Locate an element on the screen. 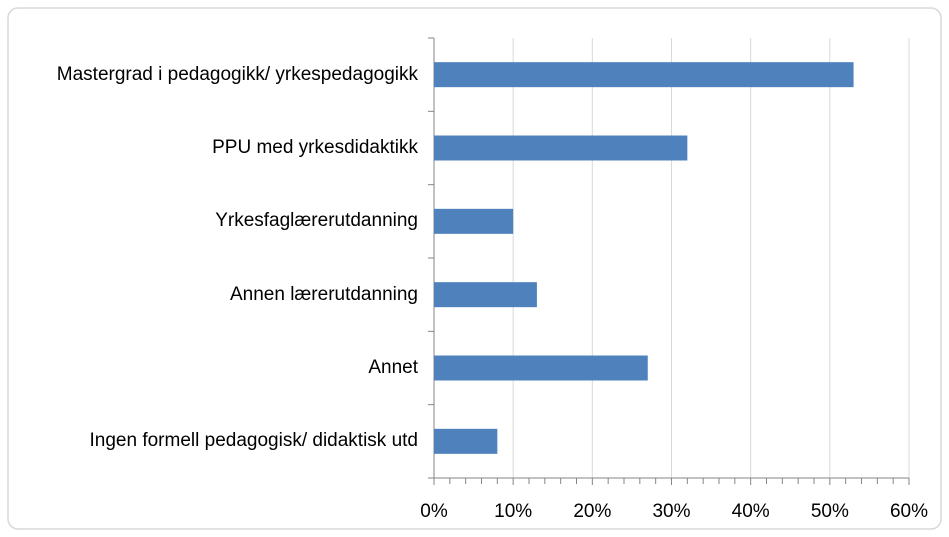  y-tick-label-box: Ingen formell pedagogisk/ didaktisk utd is located at coordinates (254, 441).